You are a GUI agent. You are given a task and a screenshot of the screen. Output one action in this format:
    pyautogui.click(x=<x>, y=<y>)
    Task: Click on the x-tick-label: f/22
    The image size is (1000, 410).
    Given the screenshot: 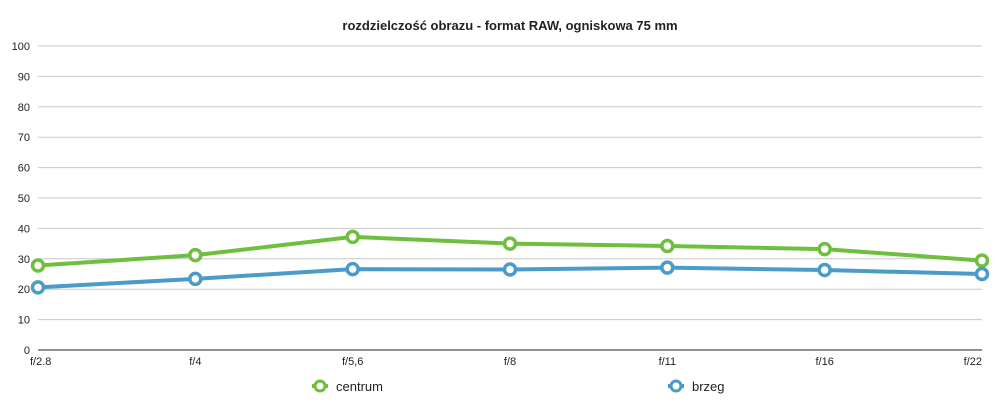 What is the action you would take?
    pyautogui.click(x=973, y=362)
    